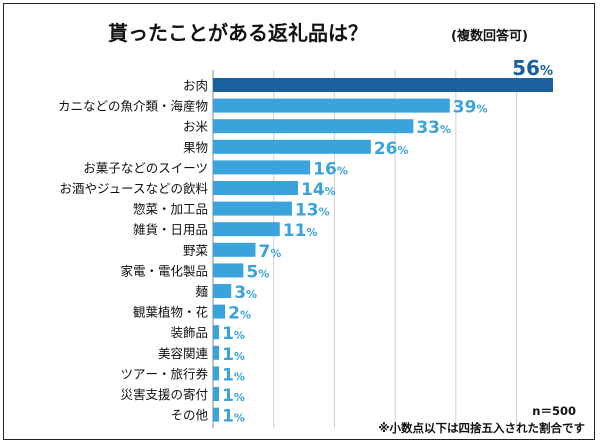  What do you see at coordinates (133, 188) in the screenshot?
I see `category-label: お酒やジュースなどの飲料` at bounding box center [133, 188].